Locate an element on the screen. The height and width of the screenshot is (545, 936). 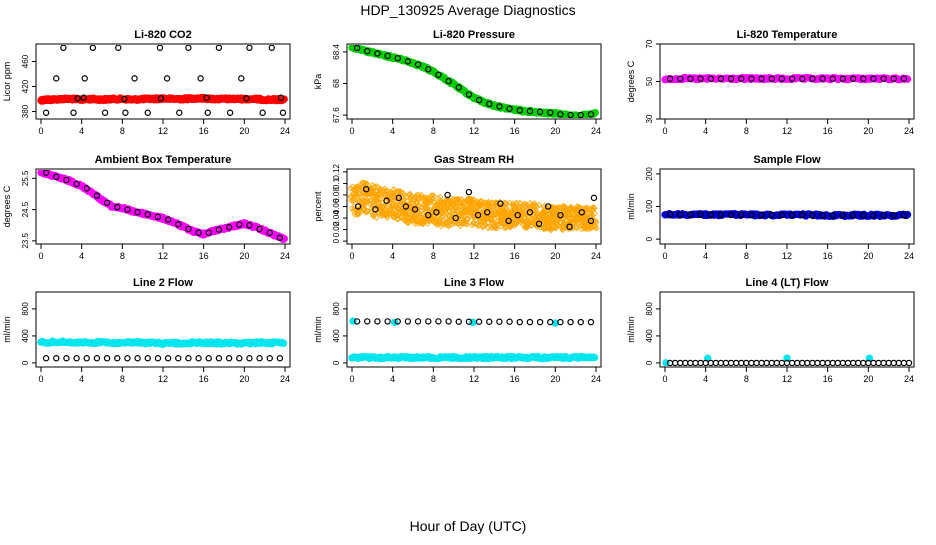
plot-frame is located at coordinates (163, 81).